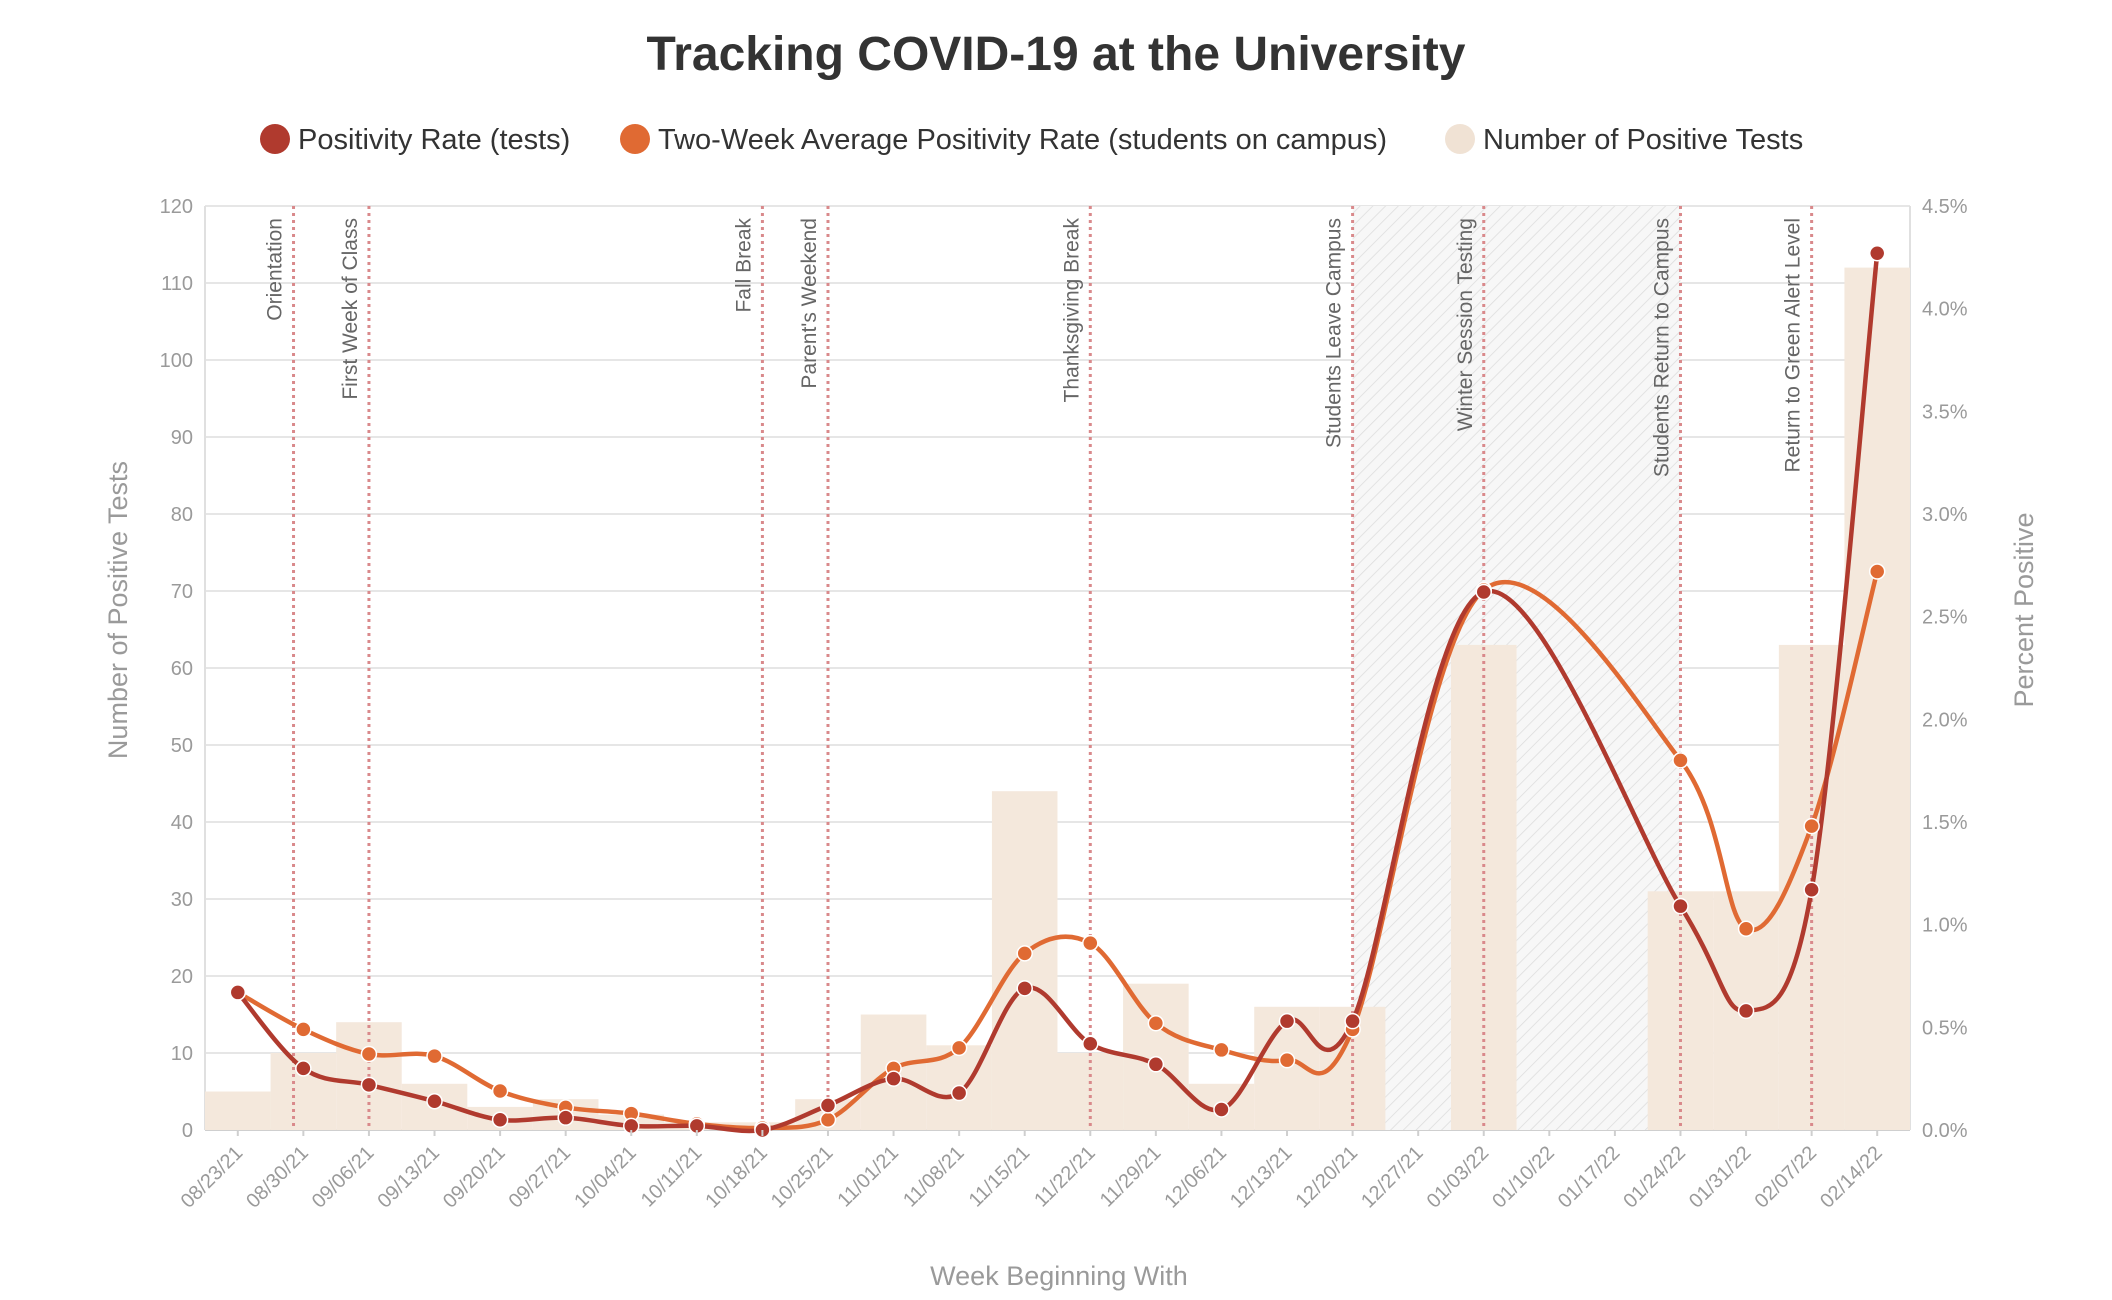  What do you see at coordinates (635, 139) in the screenshot?
I see `legend-marker-two-week-average` at bounding box center [635, 139].